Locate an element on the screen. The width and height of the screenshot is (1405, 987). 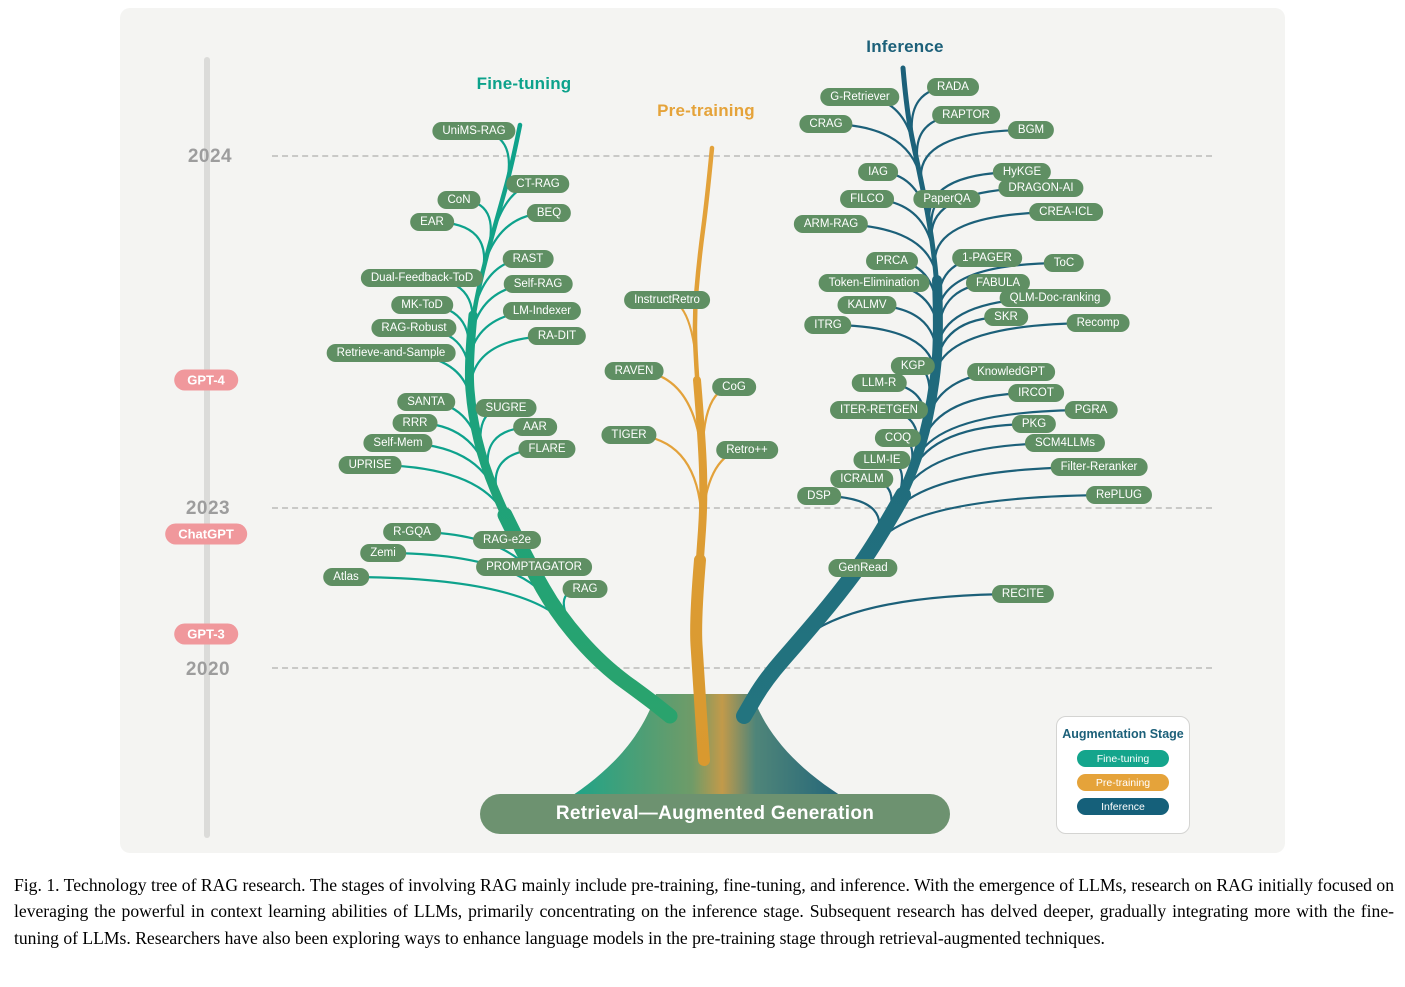
timeline-year: 2023 is located at coordinates (208, 508).